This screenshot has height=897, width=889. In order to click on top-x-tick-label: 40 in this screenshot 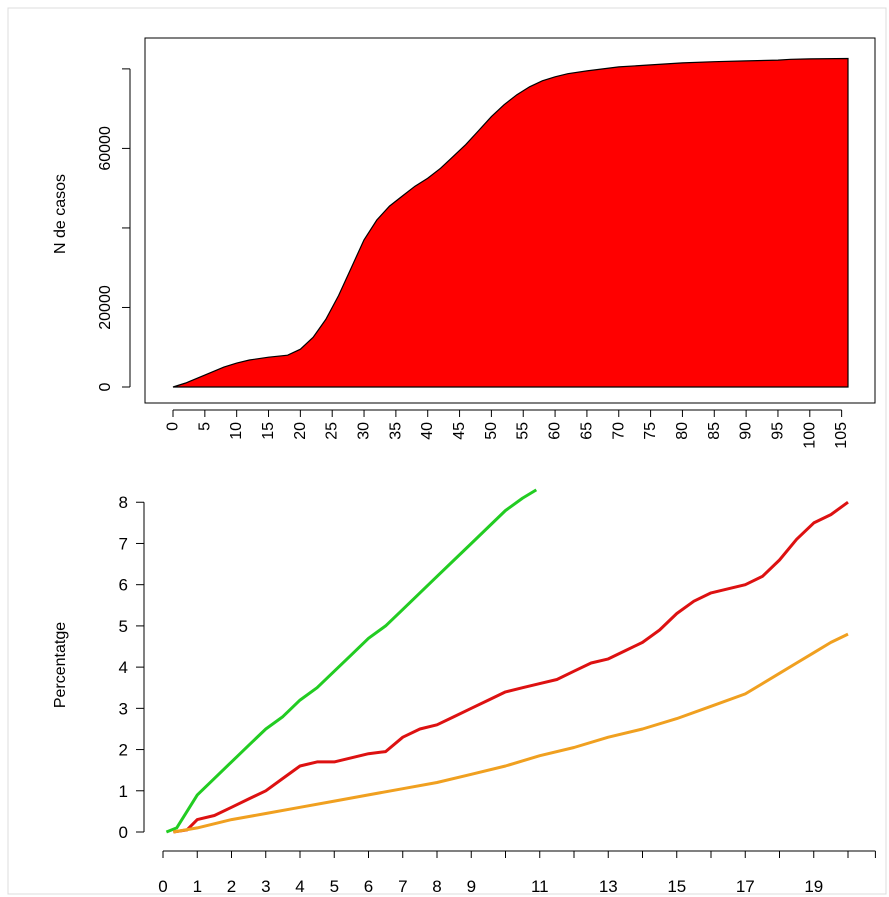, I will do `click(427, 431)`.